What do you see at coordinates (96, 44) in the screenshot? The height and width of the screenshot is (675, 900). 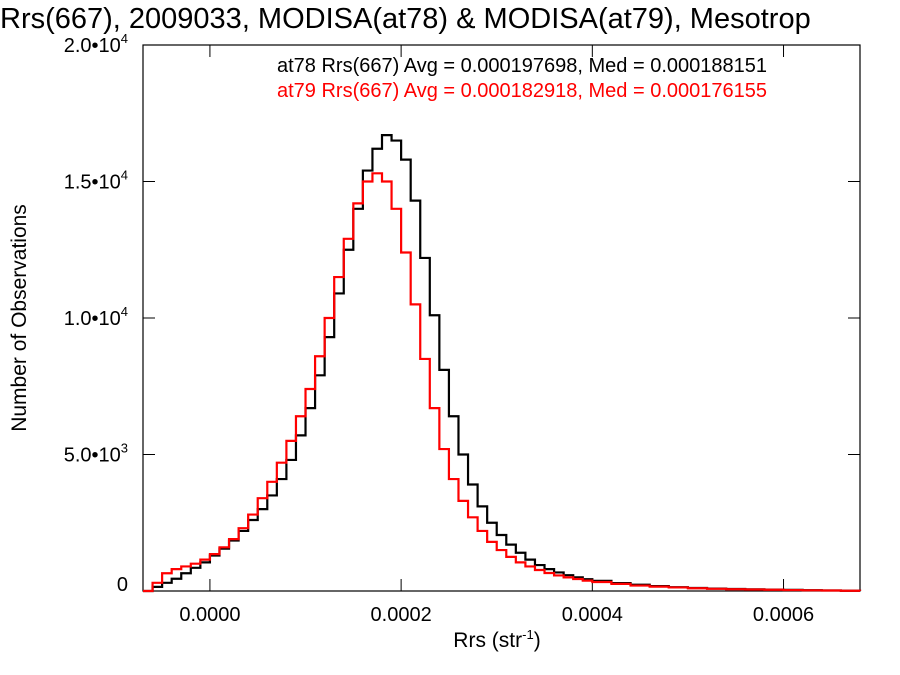 I see `y-tick-label: 2.0•104` at bounding box center [96, 44].